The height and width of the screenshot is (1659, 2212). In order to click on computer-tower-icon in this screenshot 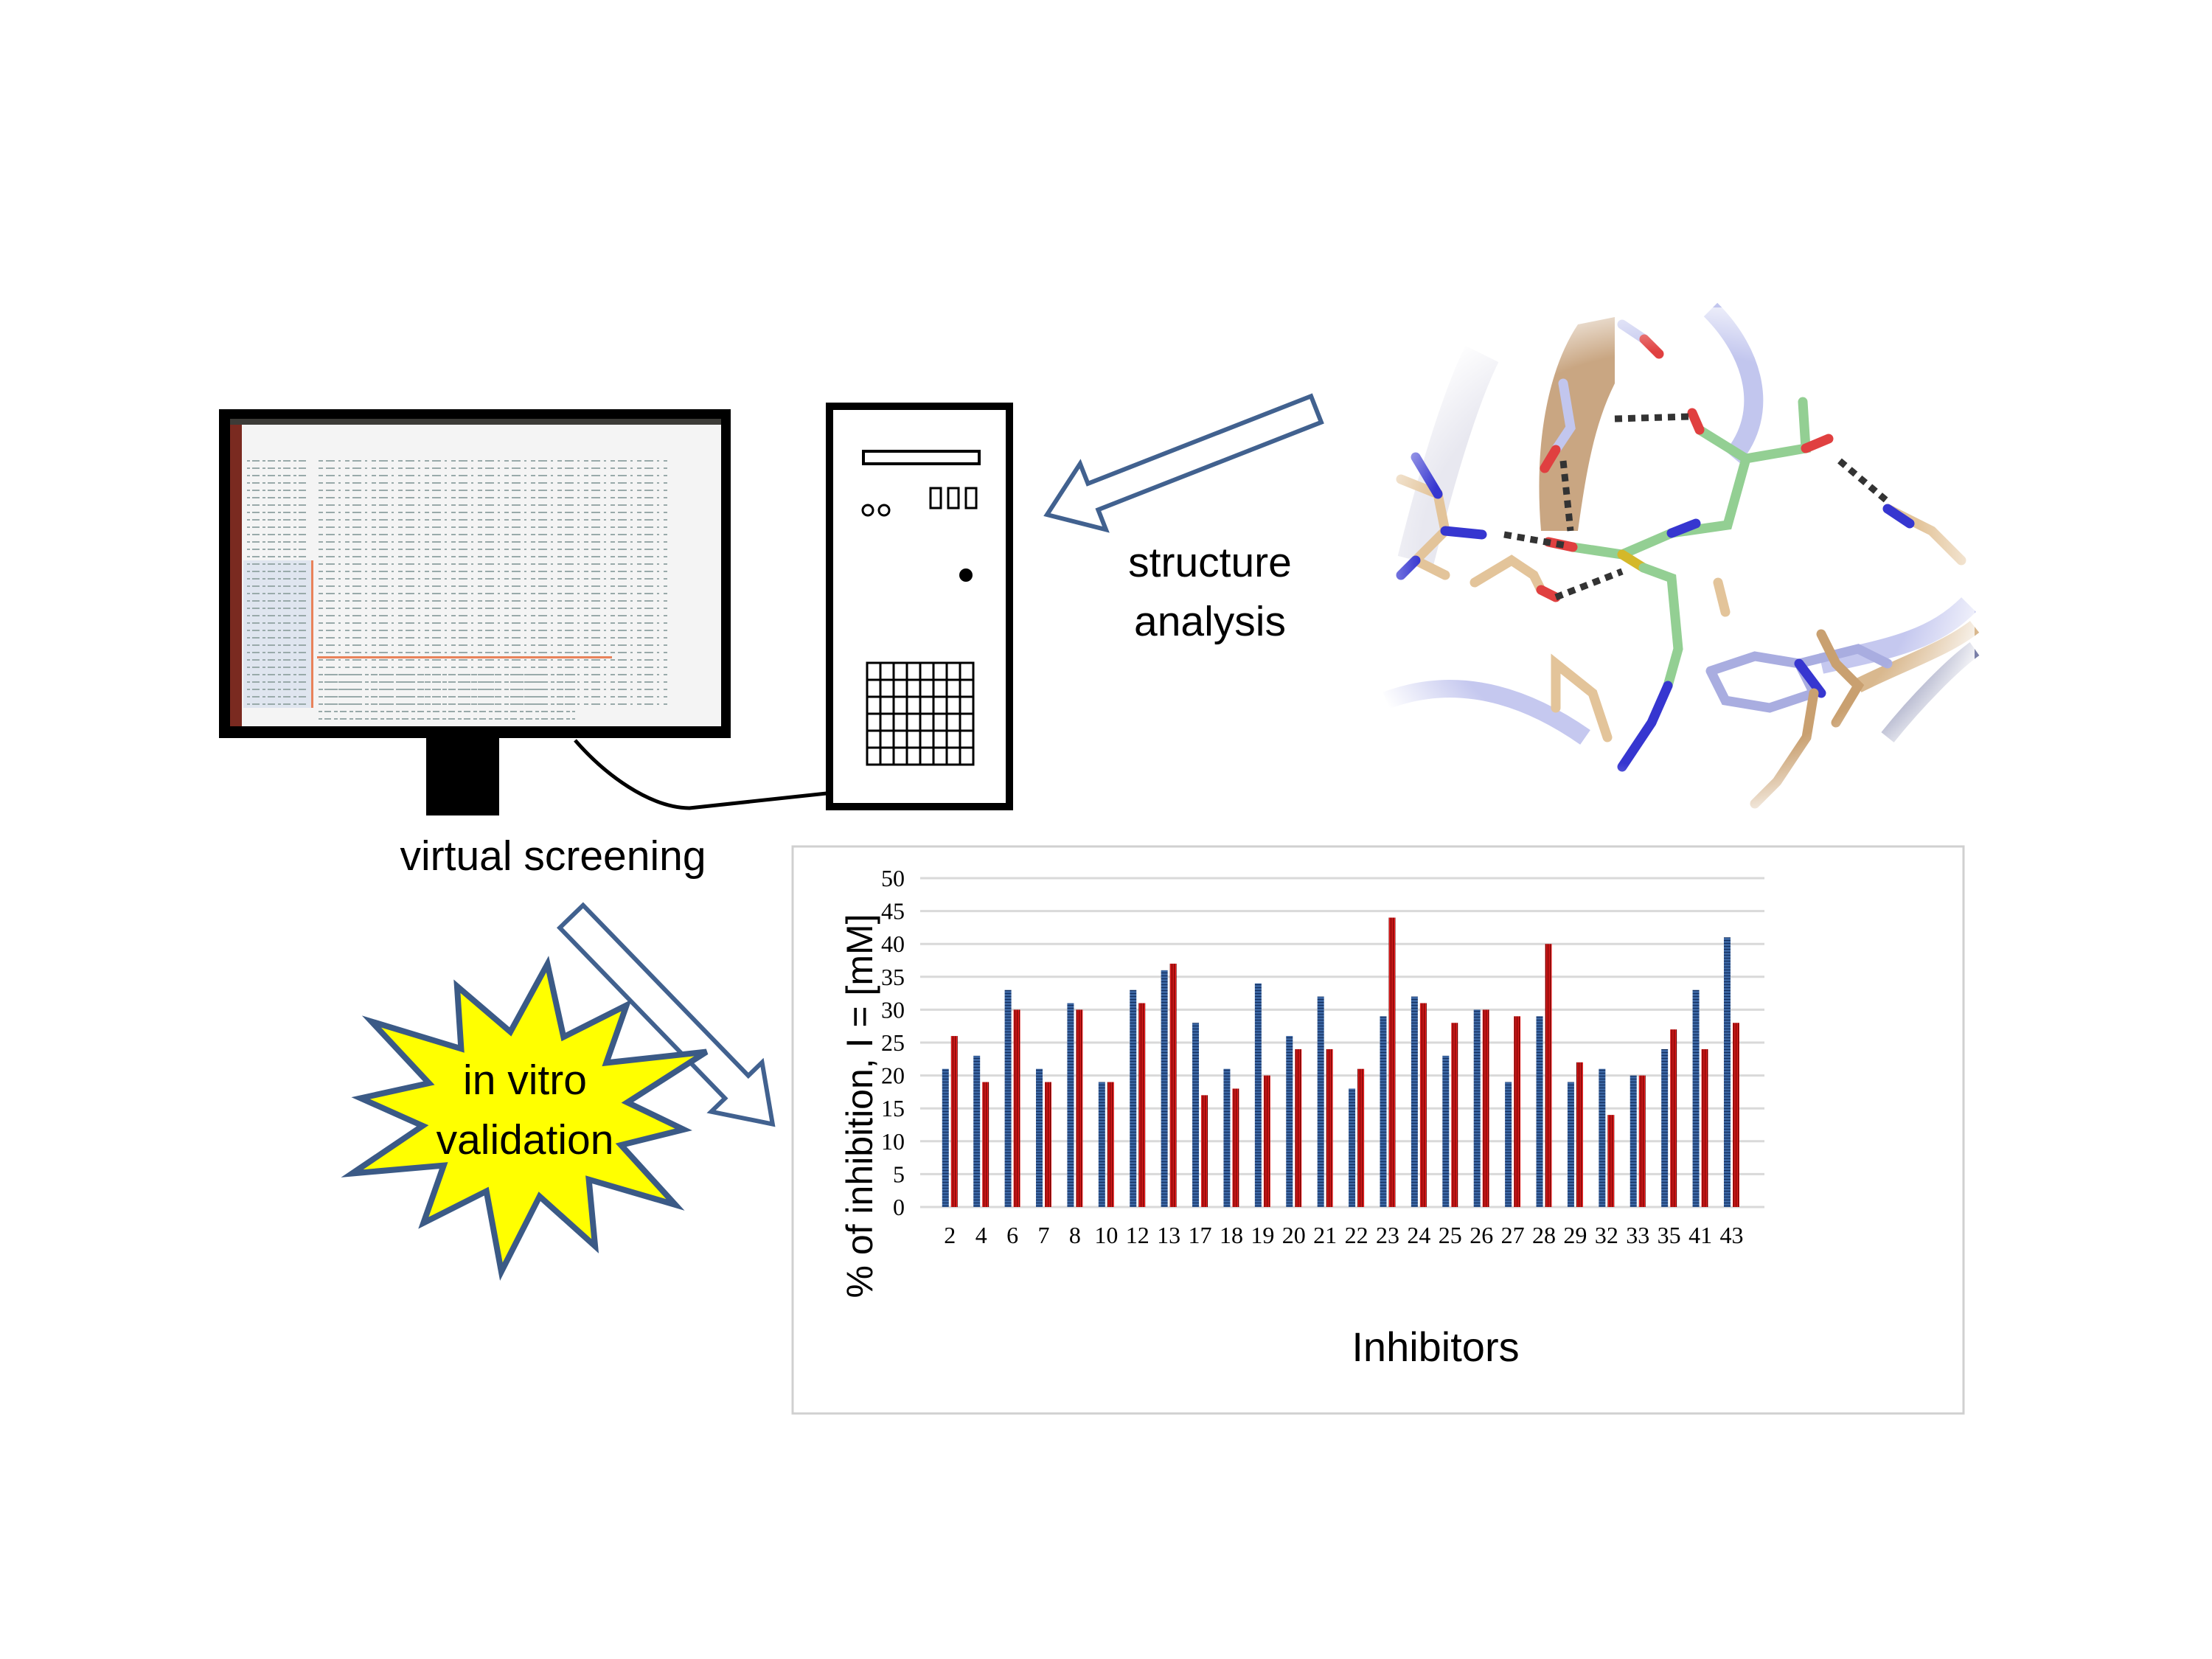, I will do `click(919, 606)`.